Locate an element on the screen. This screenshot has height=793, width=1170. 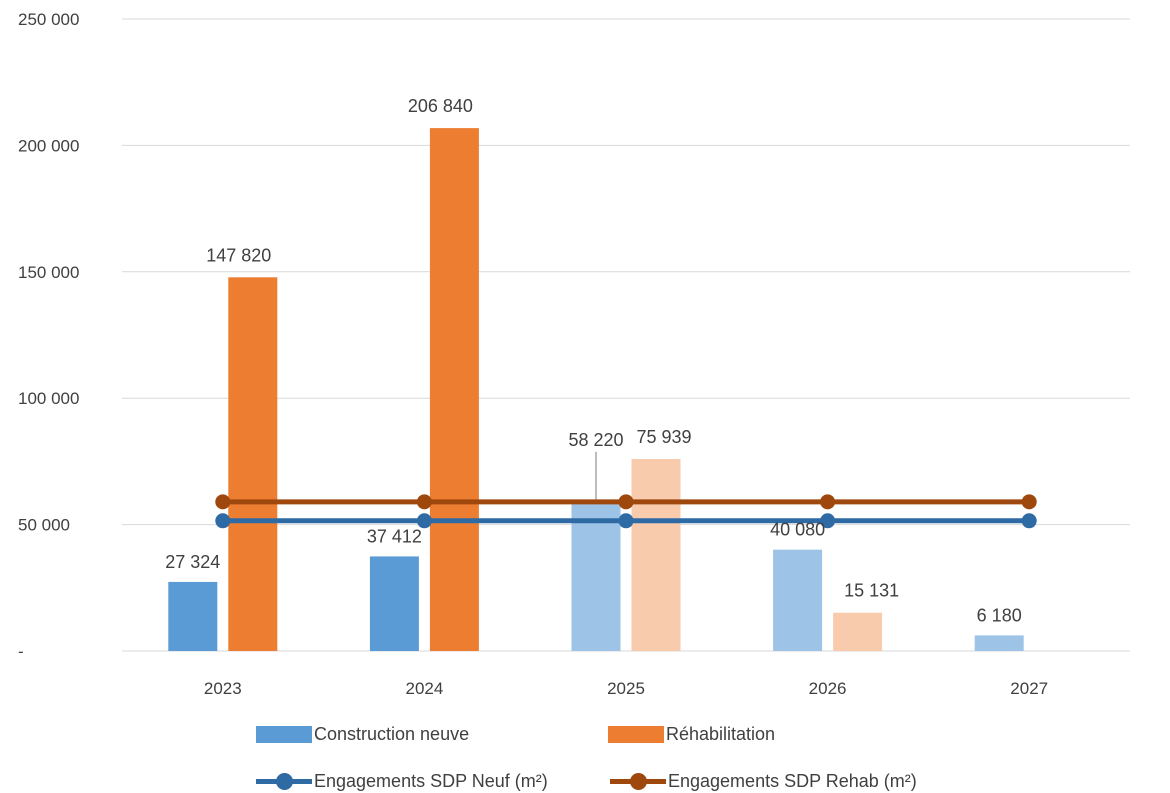
y-tick-label: 50 000 is located at coordinates (44, 525).